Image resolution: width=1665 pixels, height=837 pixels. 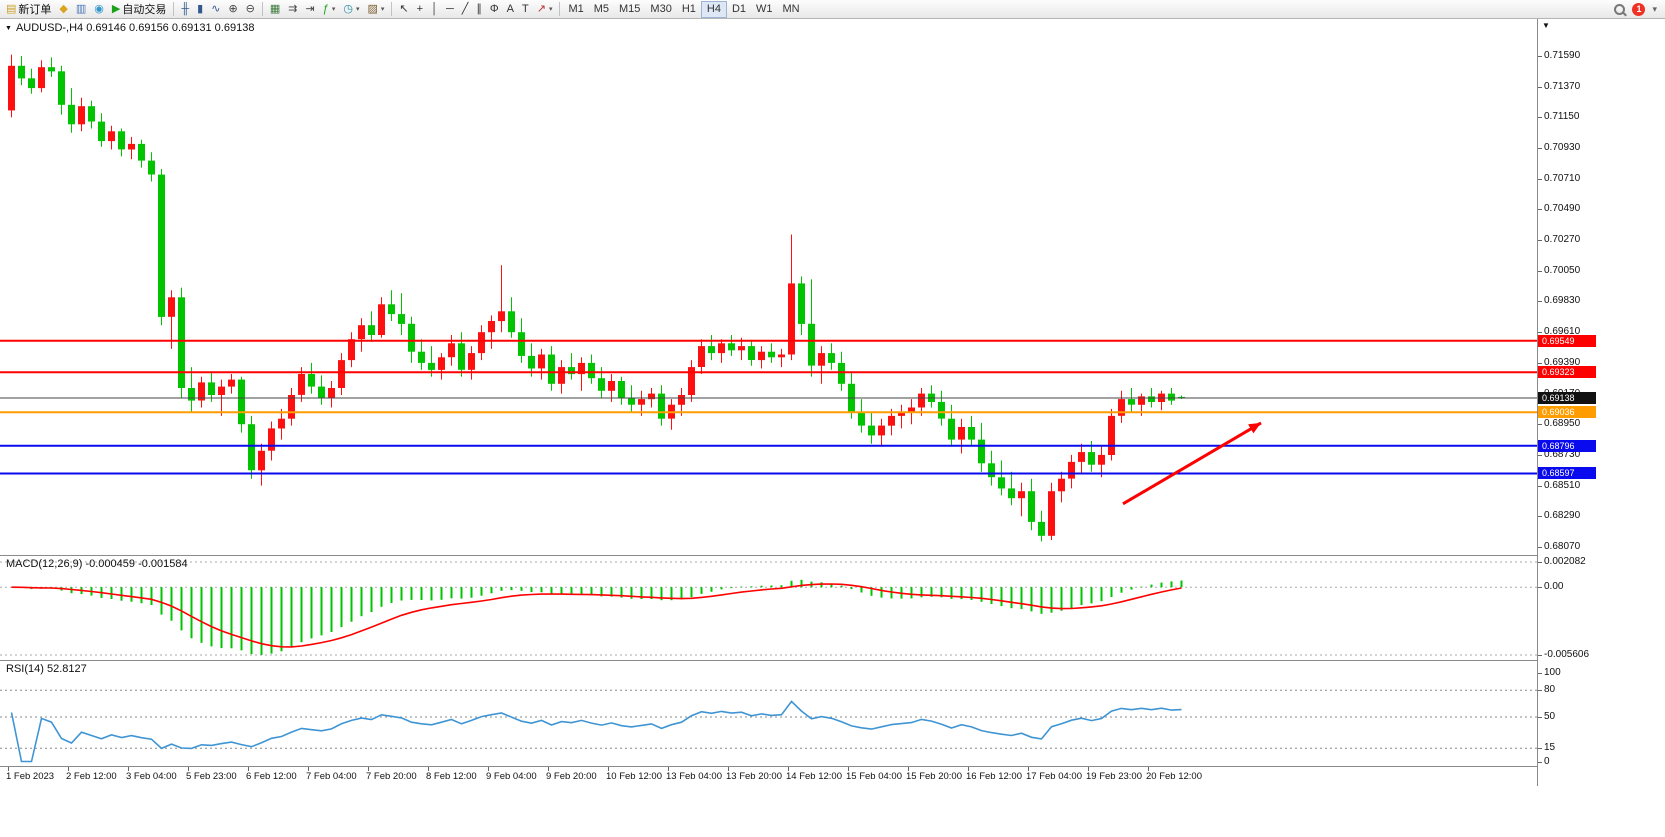 I want to click on templates-icon: ▨, so click(x=372, y=8).